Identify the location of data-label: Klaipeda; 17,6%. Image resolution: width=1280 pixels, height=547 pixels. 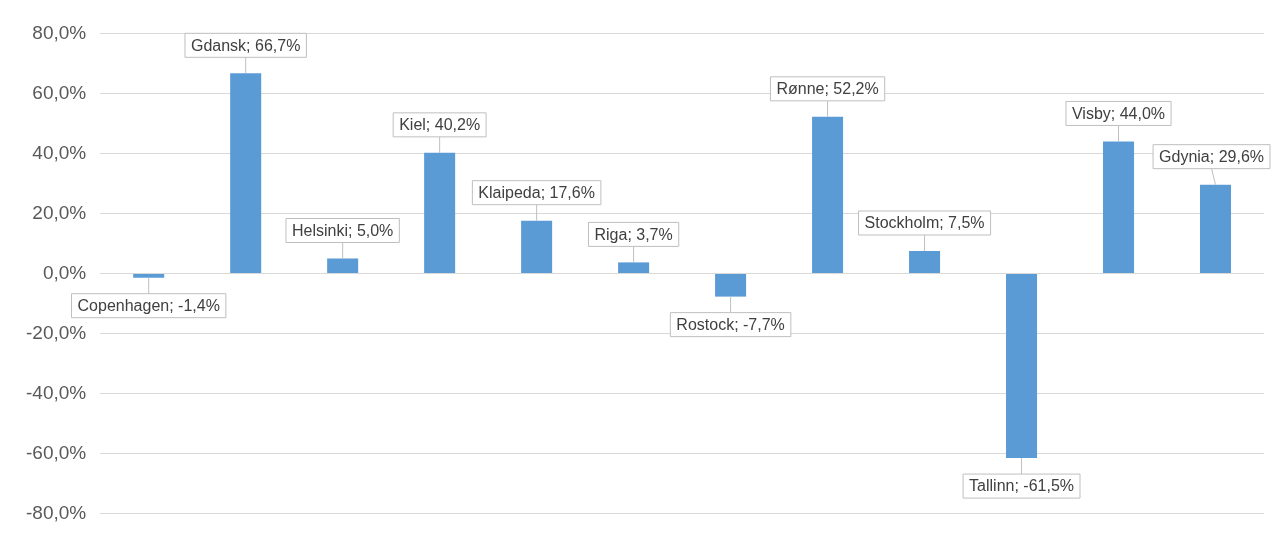
(536, 193).